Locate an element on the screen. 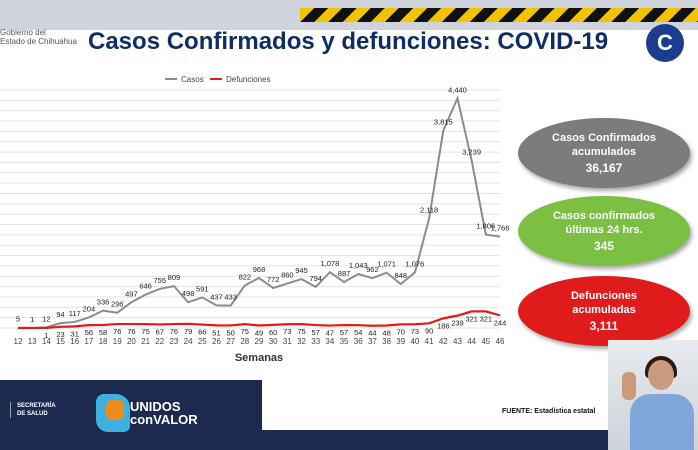  ultimas-value: 345 is located at coordinates (604, 246).